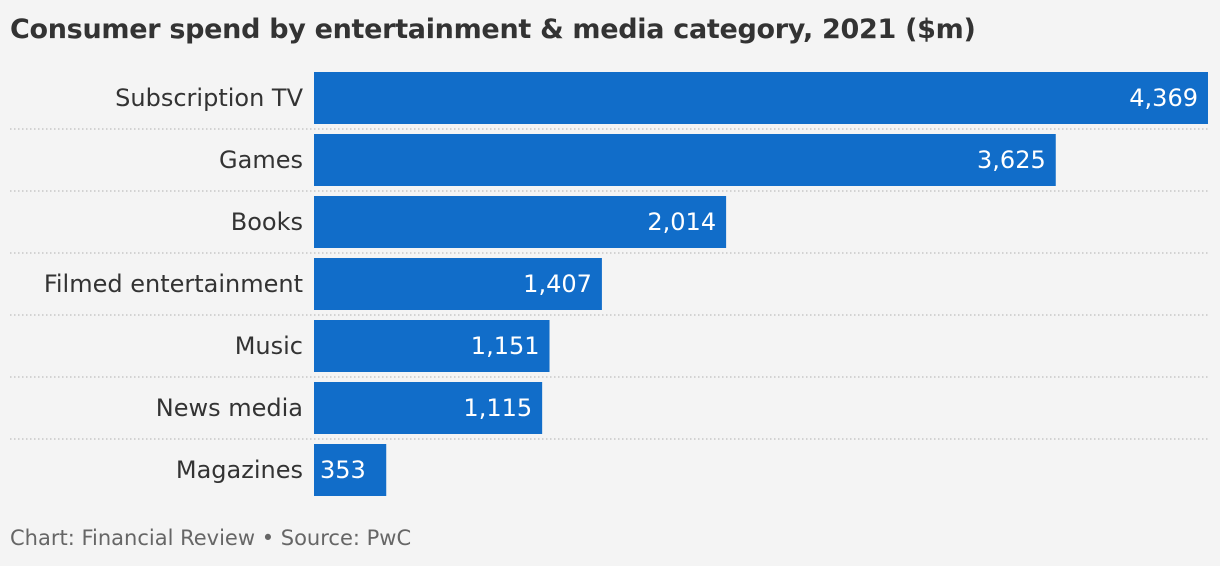 This screenshot has width=1220, height=566. What do you see at coordinates (343, 470) in the screenshot?
I see `value-label-magazines: 353` at bounding box center [343, 470].